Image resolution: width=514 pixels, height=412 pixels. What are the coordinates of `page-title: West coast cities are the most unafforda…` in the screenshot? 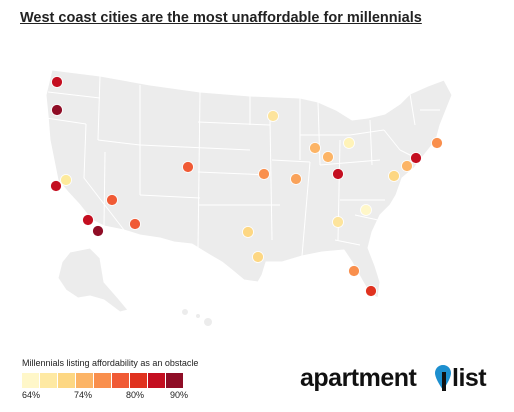 It's located at (221, 18).